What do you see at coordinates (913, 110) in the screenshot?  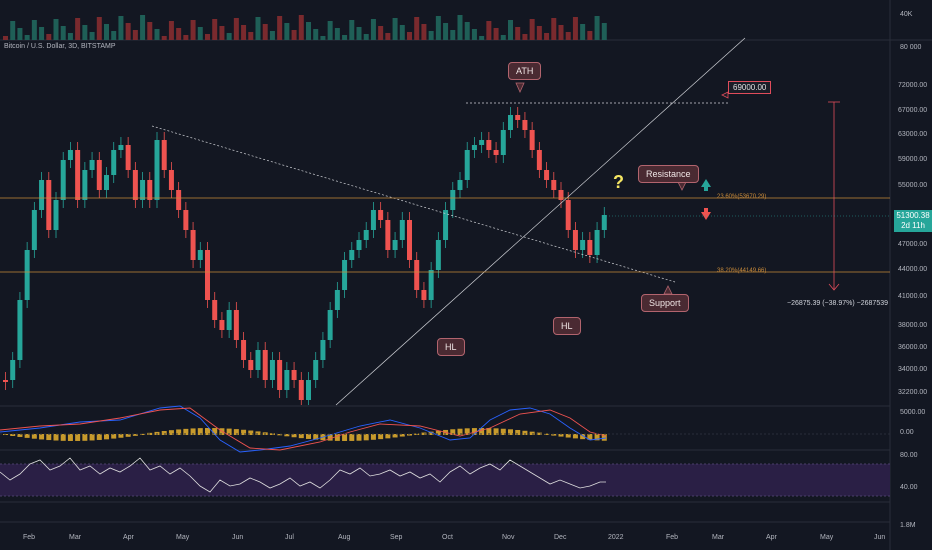 I see `price-axis-label: 67000.00` at bounding box center [913, 110].